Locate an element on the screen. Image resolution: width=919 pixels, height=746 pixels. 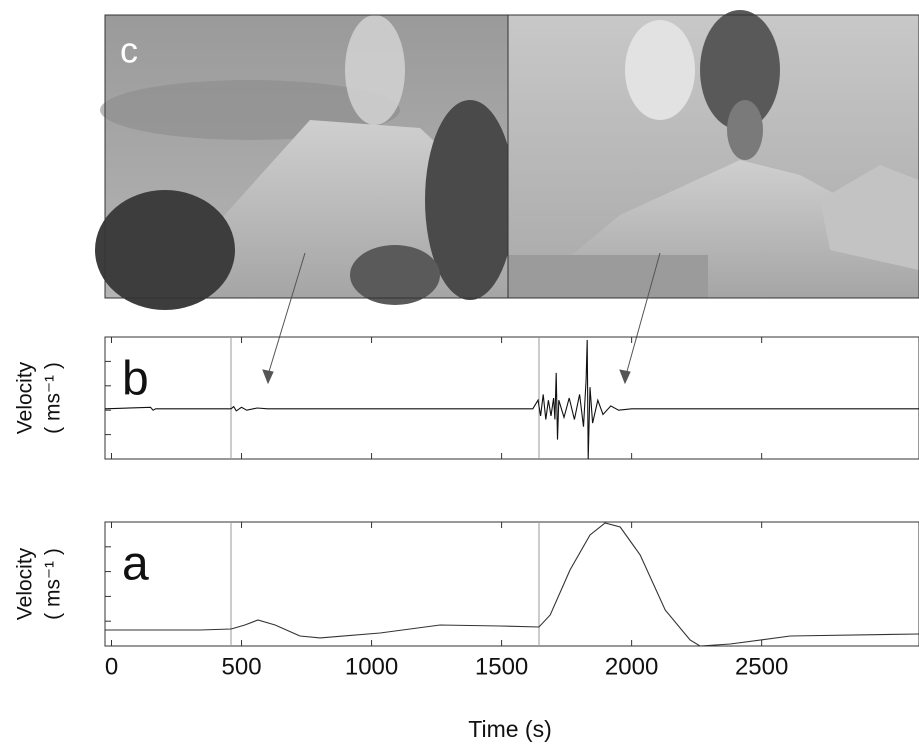
panel-label: c is located at coordinates (129, 50).